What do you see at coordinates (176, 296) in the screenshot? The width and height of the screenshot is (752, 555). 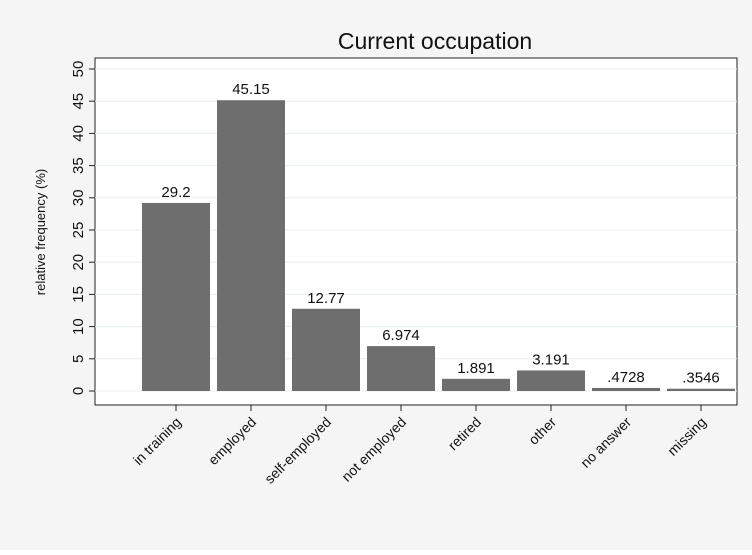 I see `bar-in-training` at bounding box center [176, 296].